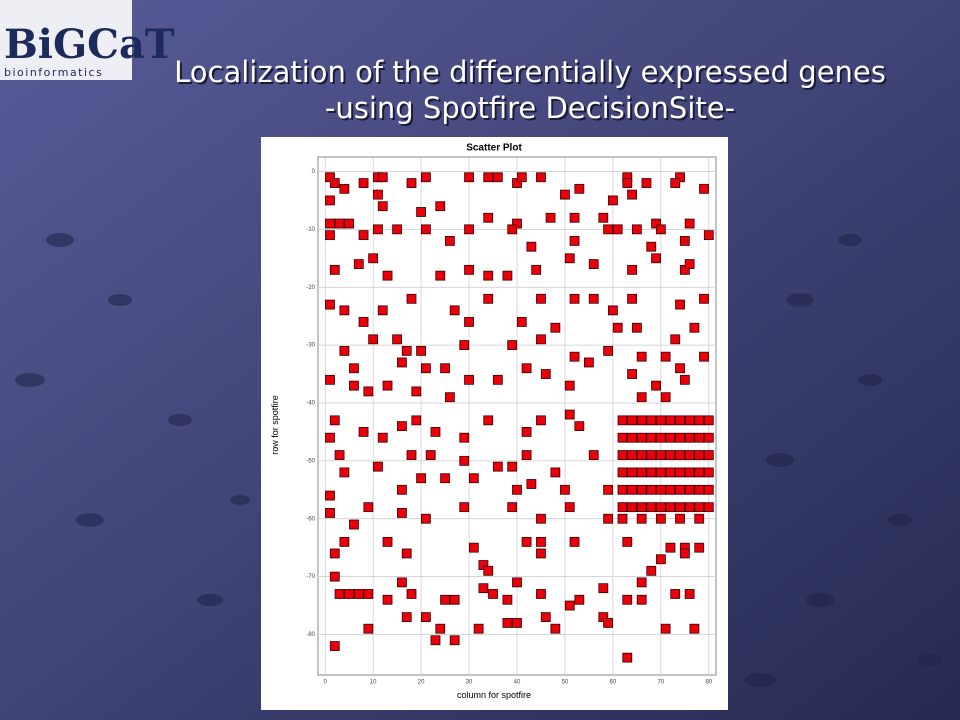  I want to click on x-tick-label: 80, so click(708, 683).